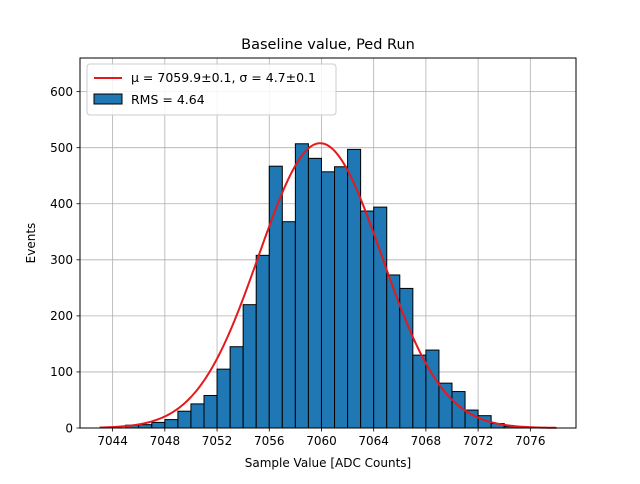  Describe the element at coordinates (217, 441) in the screenshot. I see `x-tick-label: 7052` at that location.